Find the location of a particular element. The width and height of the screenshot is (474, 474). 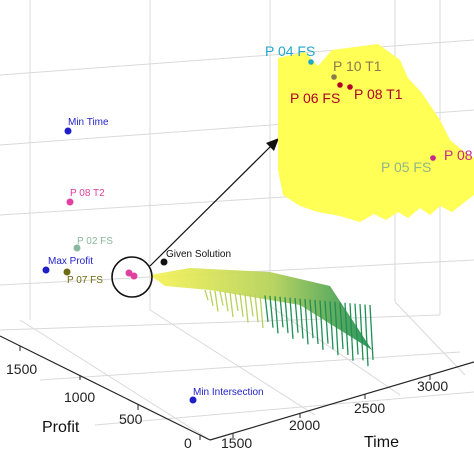

point-max-profit is located at coordinates (46, 270).